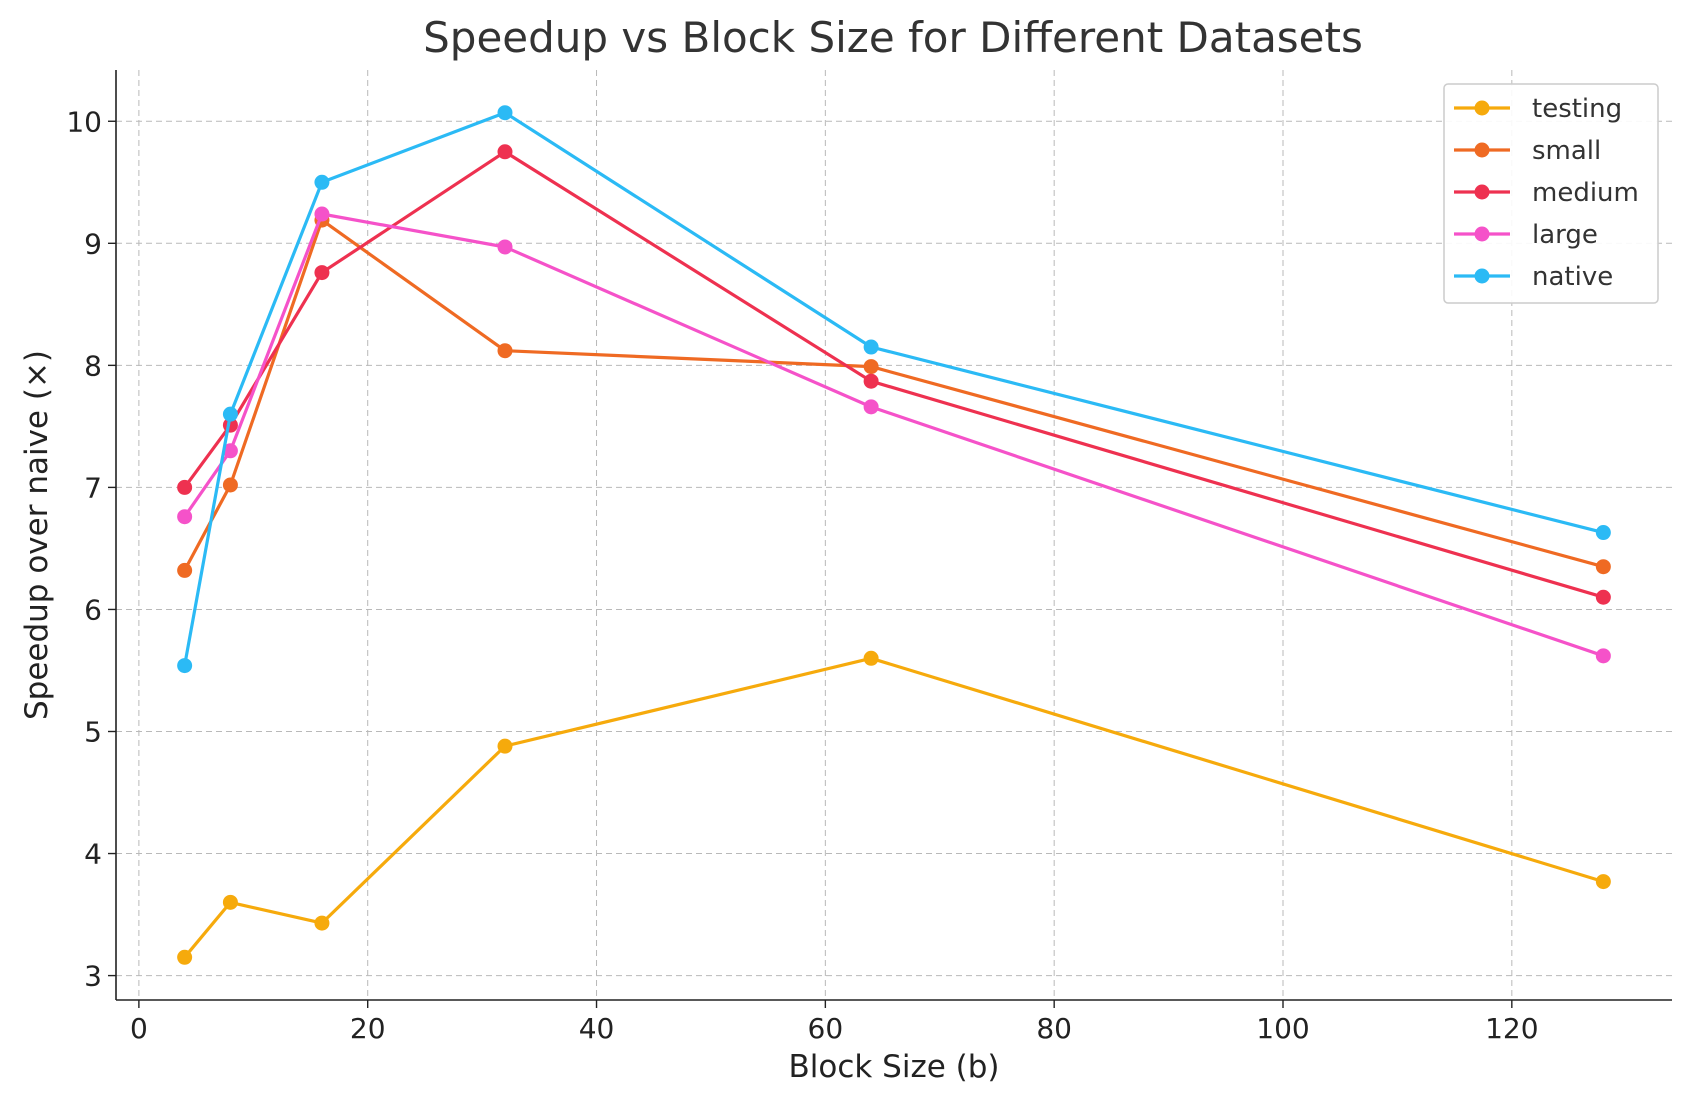 Image resolution: width=1686 pixels, height=1101 pixels. What do you see at coordinates (1511, 1028) in the screenshot?
I see `x-tick-label: 120` at bounding box center [1511, 1028].